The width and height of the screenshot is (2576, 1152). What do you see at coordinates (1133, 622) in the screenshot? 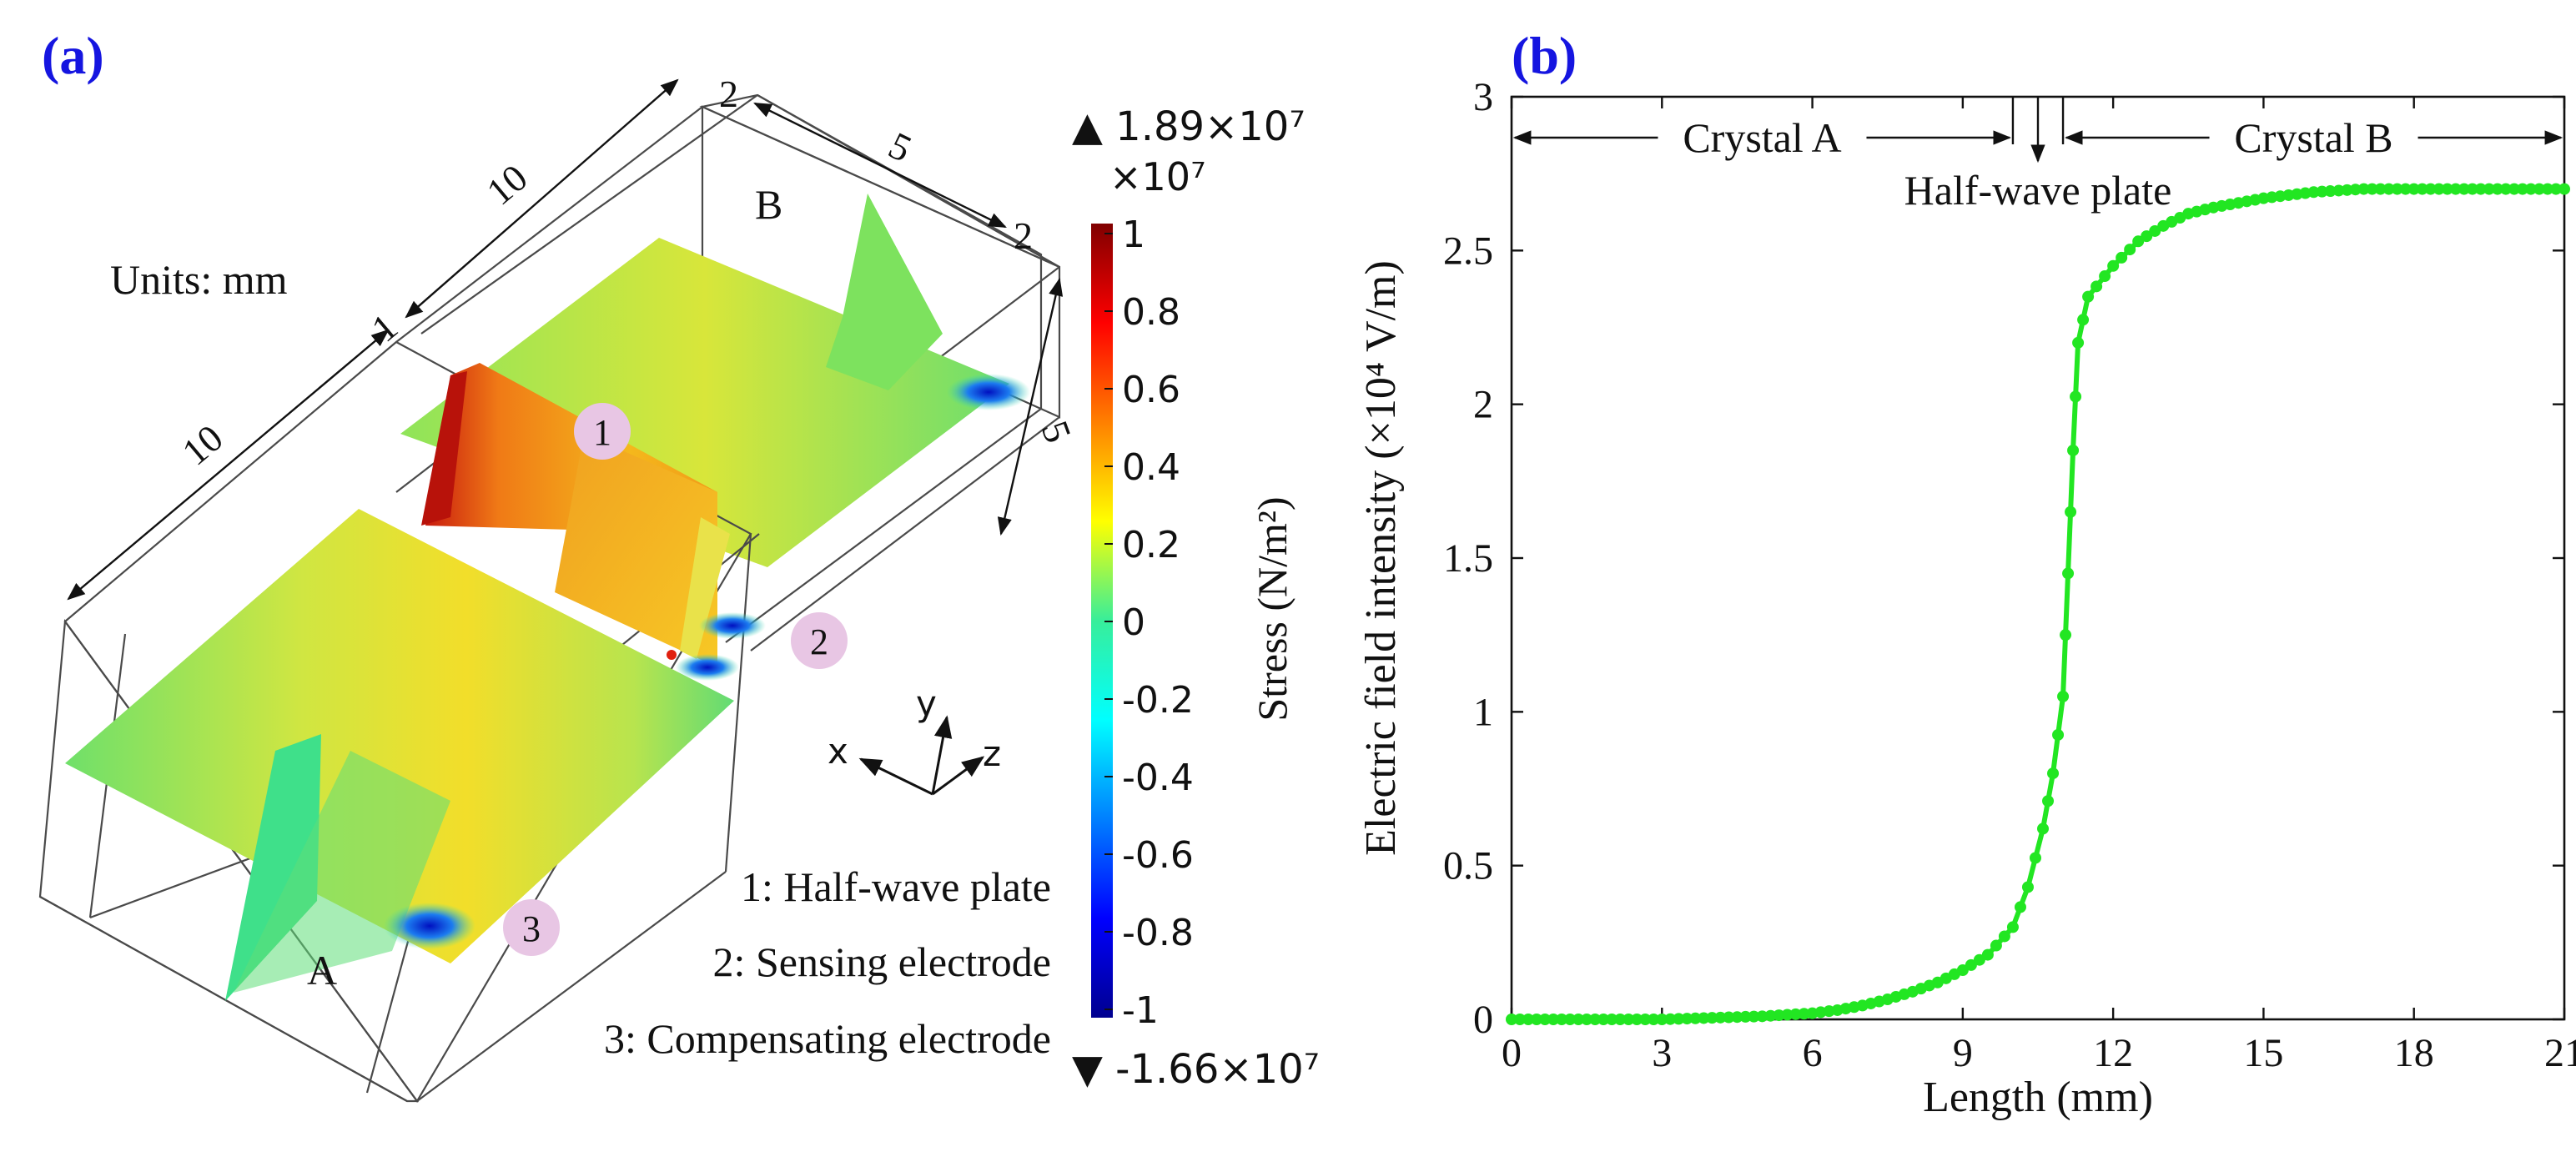
I see `colorbar-tick-label: 0` at bounding box center [1133, 622].